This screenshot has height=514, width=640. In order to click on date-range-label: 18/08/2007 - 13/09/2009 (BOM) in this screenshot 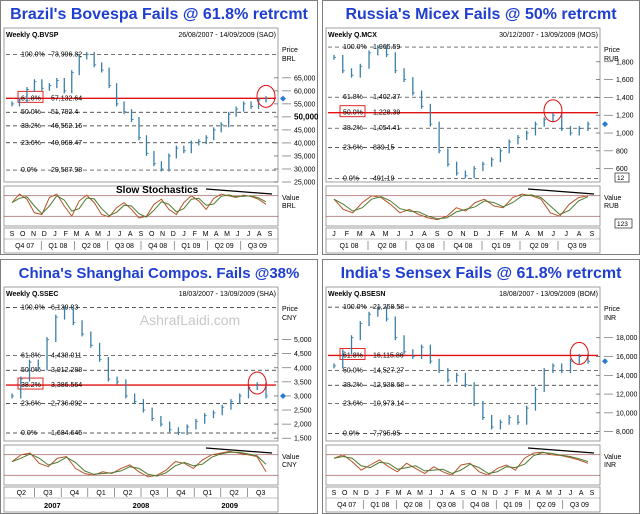, I will do `click(548, 294)`.